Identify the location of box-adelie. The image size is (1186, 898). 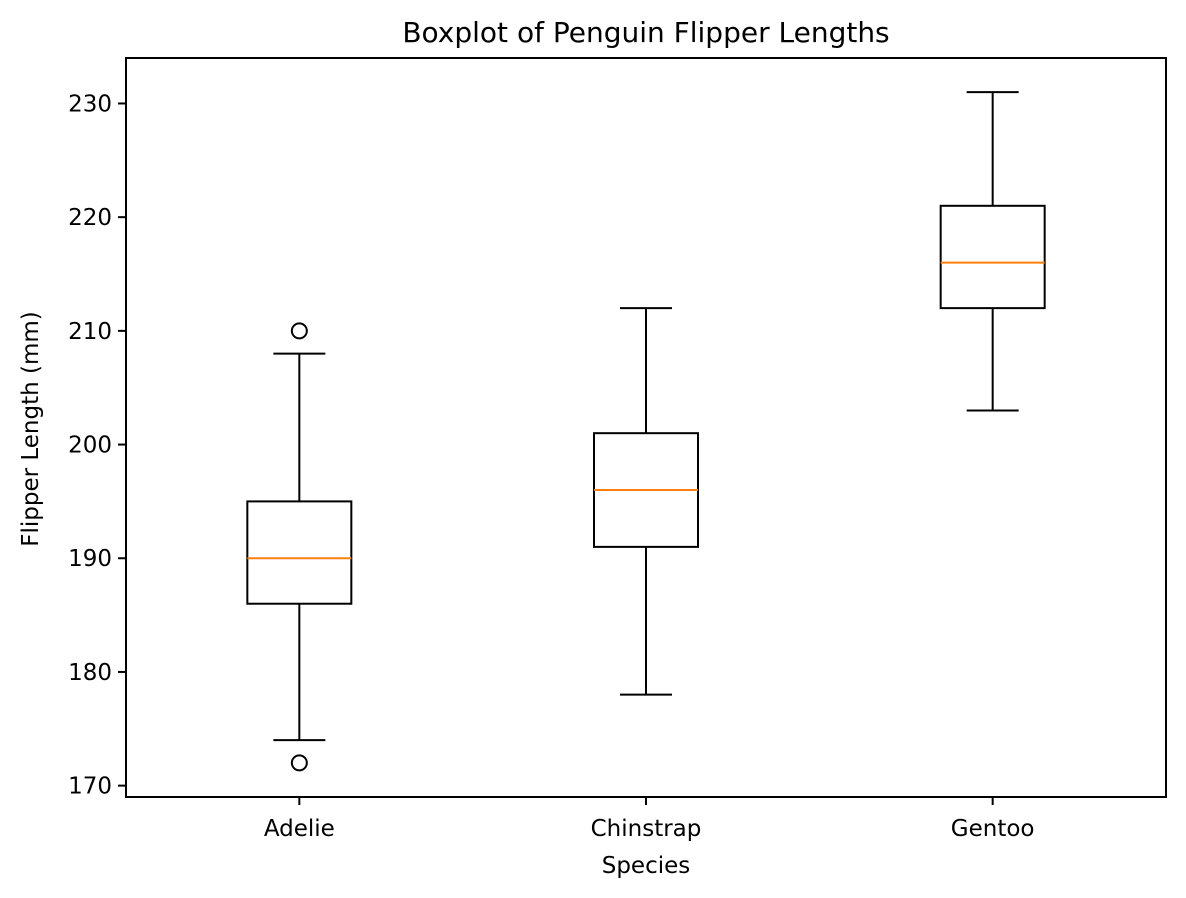
(299, 547).